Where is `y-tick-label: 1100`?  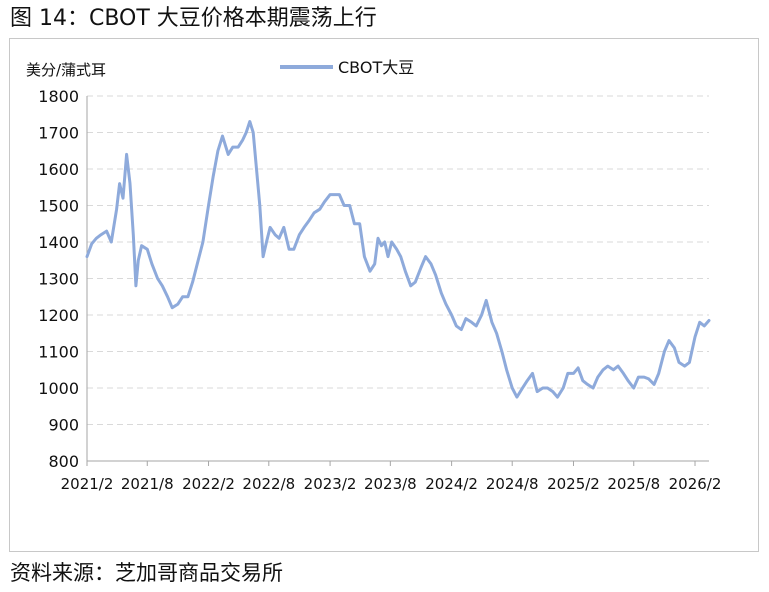 y-tick-label: 1100 is located at coordinates (58, 352).